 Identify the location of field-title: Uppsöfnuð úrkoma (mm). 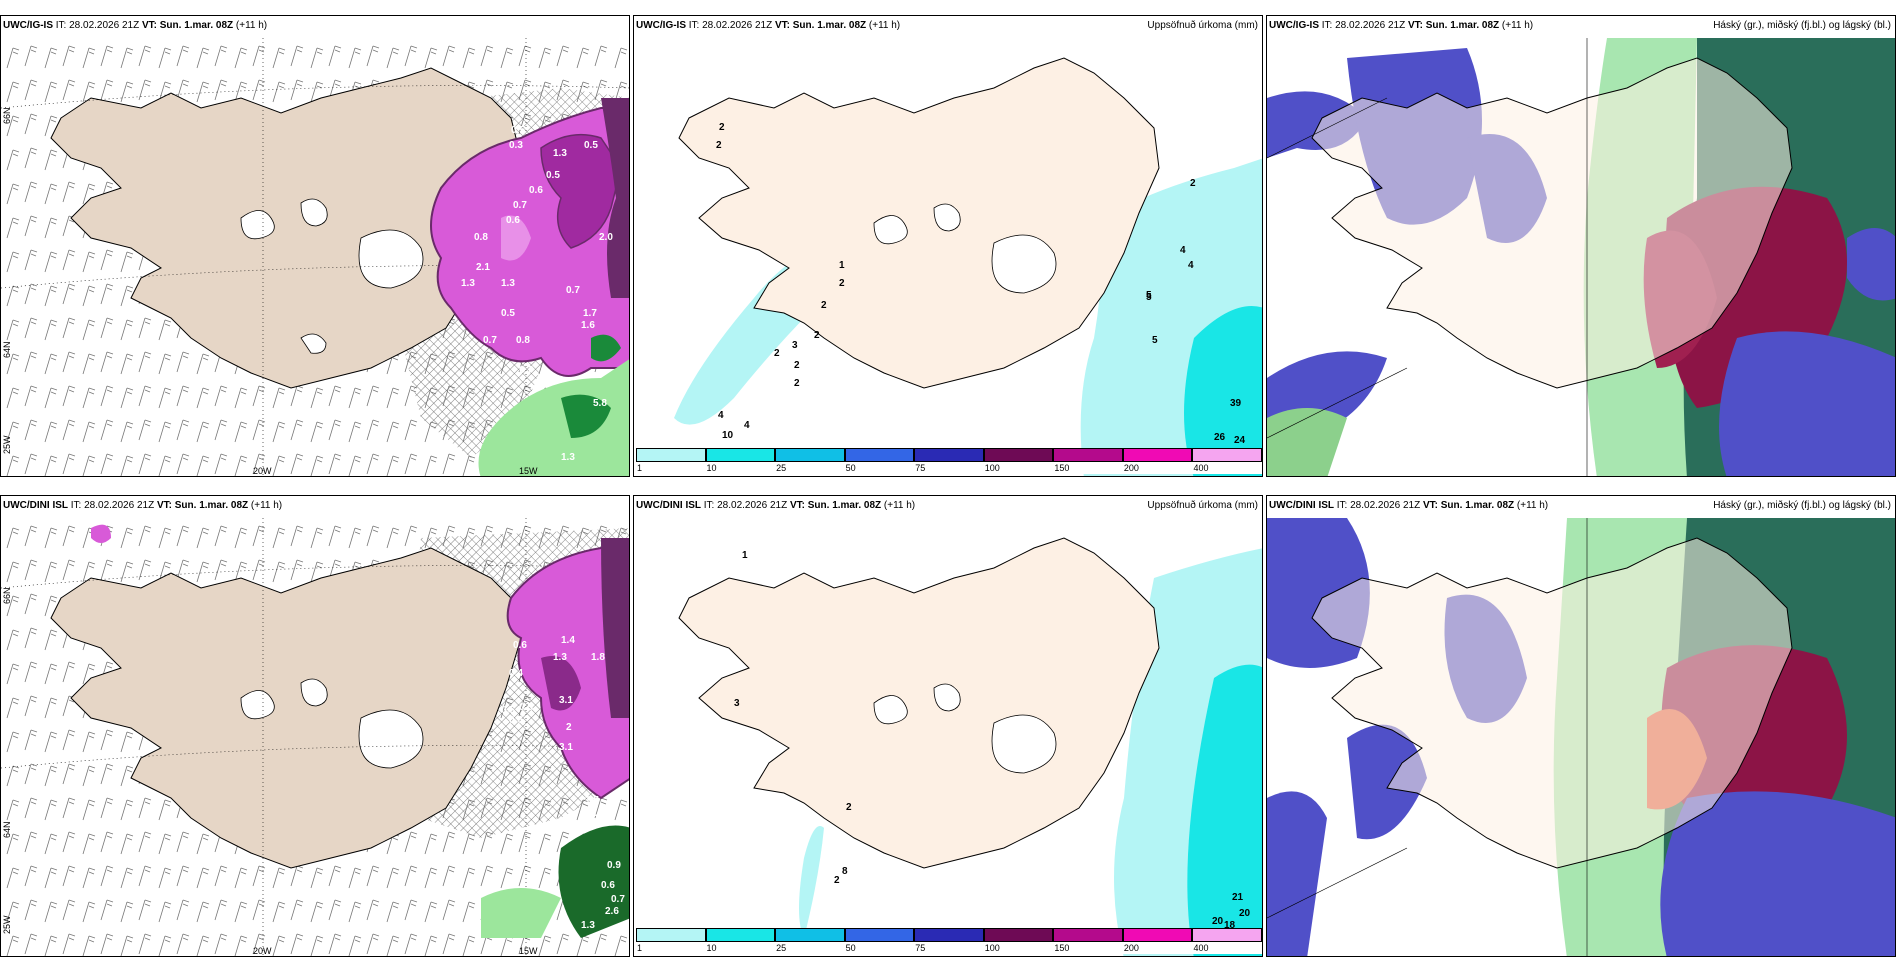
(1202, 505).